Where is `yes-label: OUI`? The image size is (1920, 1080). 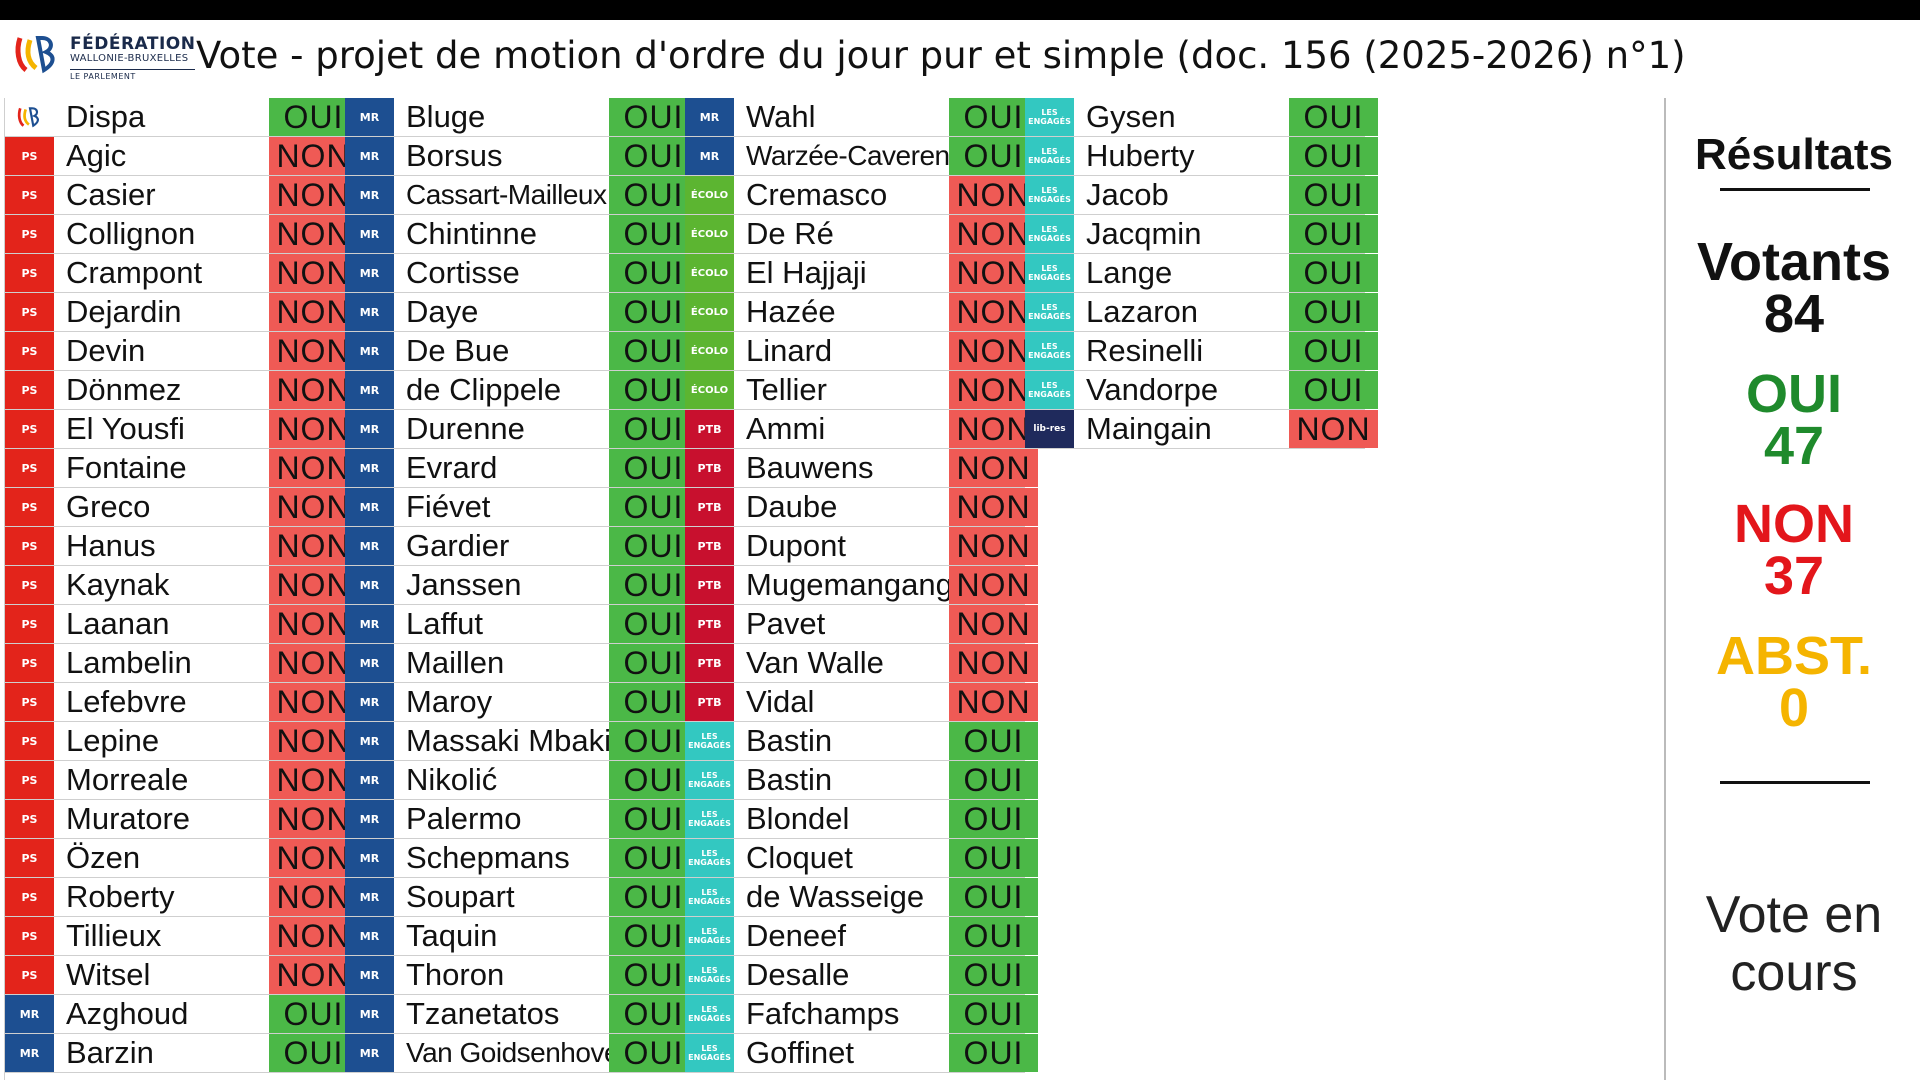 yes-label: OUI is located at coordinates (1793, 394).